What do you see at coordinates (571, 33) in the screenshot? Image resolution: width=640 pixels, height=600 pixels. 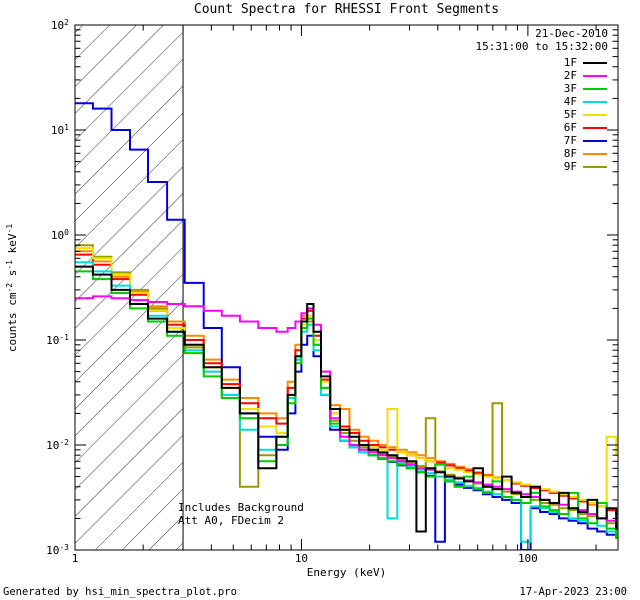 I see `observation-date: 21-Dec-2010` at bounding box center [571, 33].